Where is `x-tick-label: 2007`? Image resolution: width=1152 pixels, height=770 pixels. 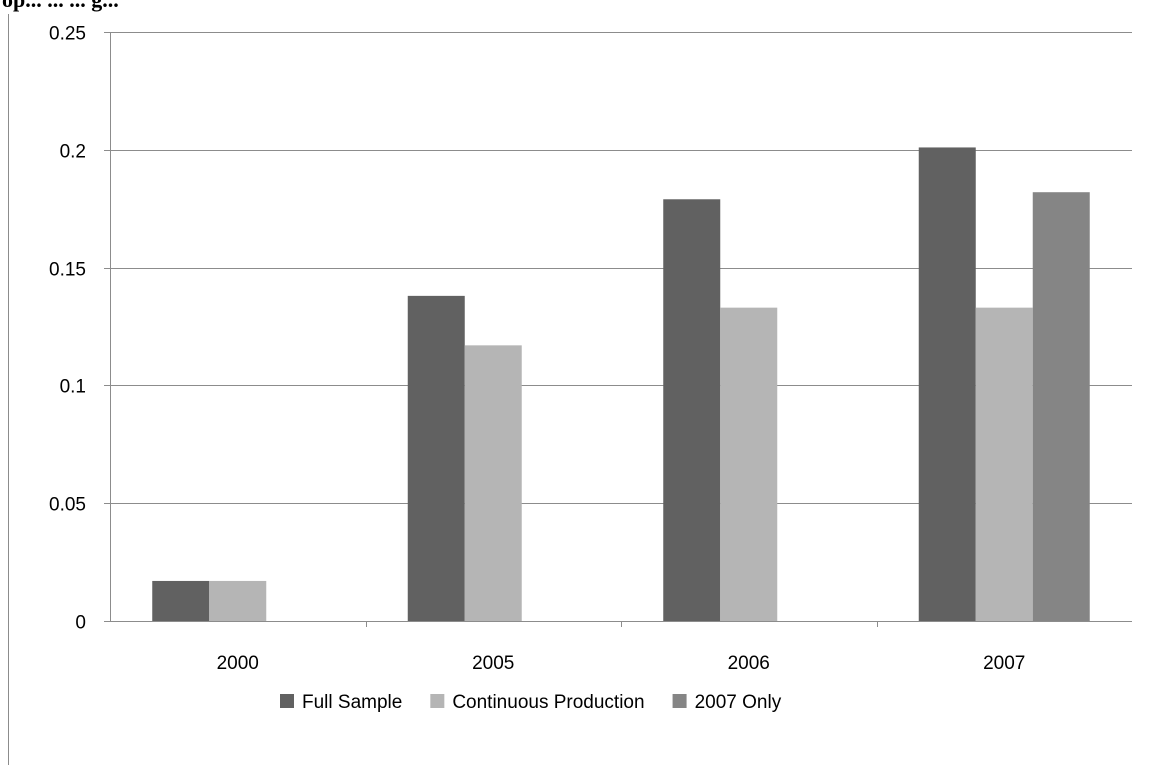
x-tick-label: 2007 is located at coordinates (1004, 663).